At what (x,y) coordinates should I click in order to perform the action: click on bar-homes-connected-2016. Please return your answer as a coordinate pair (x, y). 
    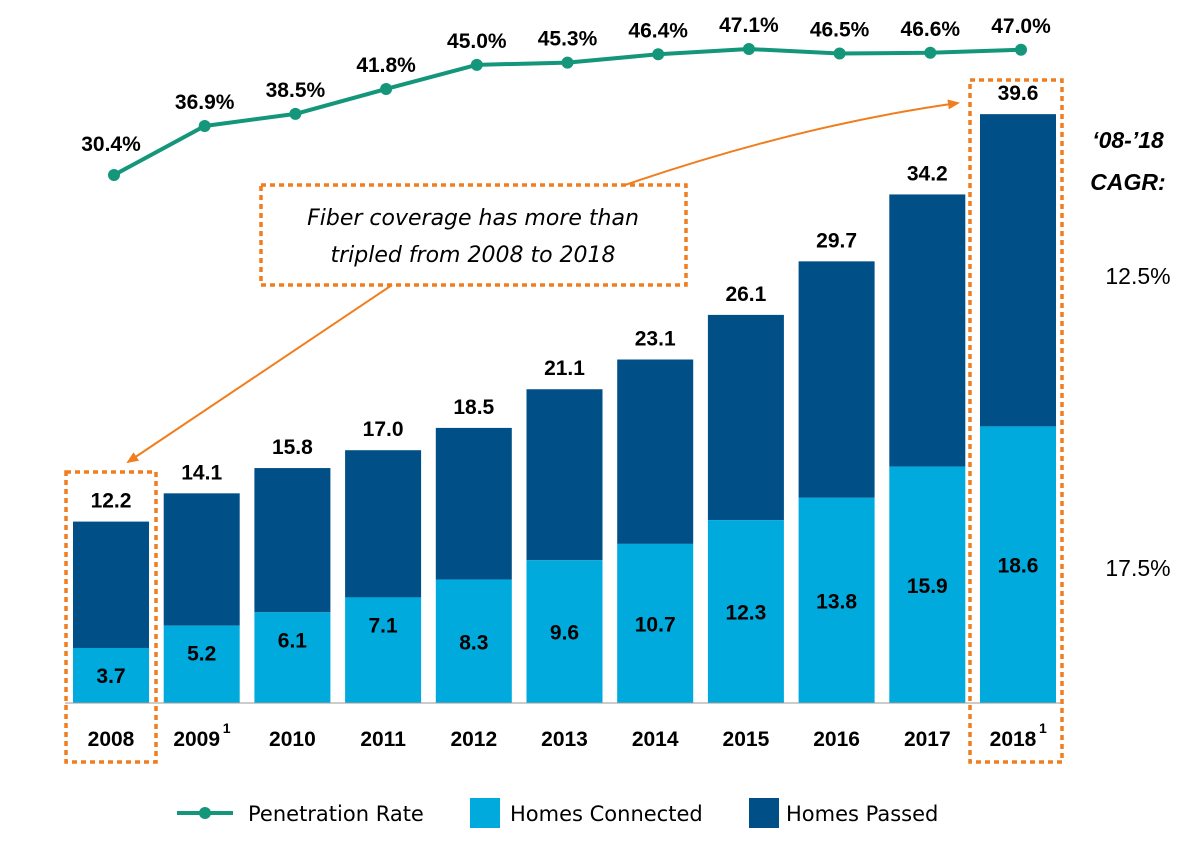
    Looking at the image, I should click on (836, 600).